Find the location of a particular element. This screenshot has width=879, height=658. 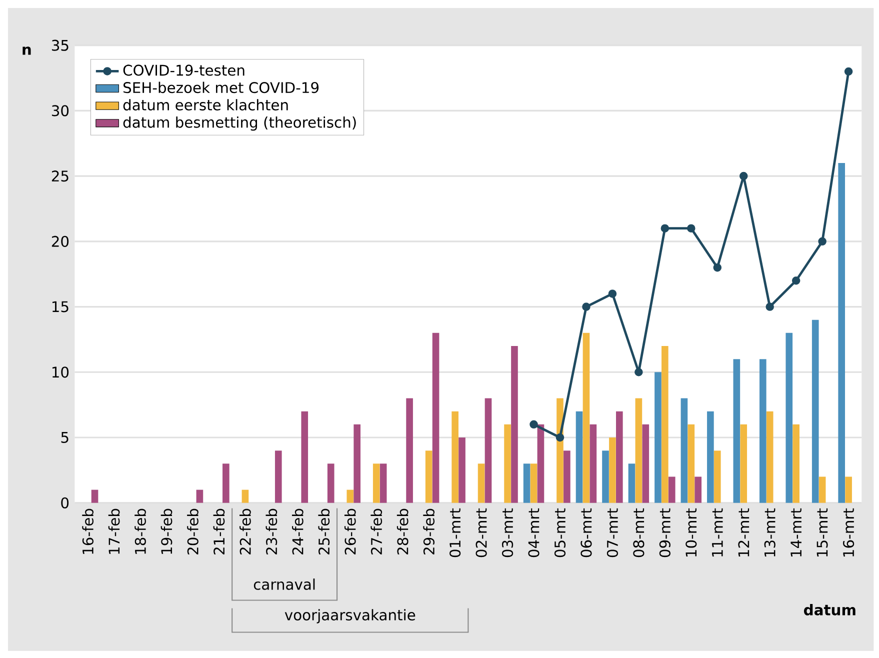

x-tick-label: 11-mrt is located at coordinates (717, 532).